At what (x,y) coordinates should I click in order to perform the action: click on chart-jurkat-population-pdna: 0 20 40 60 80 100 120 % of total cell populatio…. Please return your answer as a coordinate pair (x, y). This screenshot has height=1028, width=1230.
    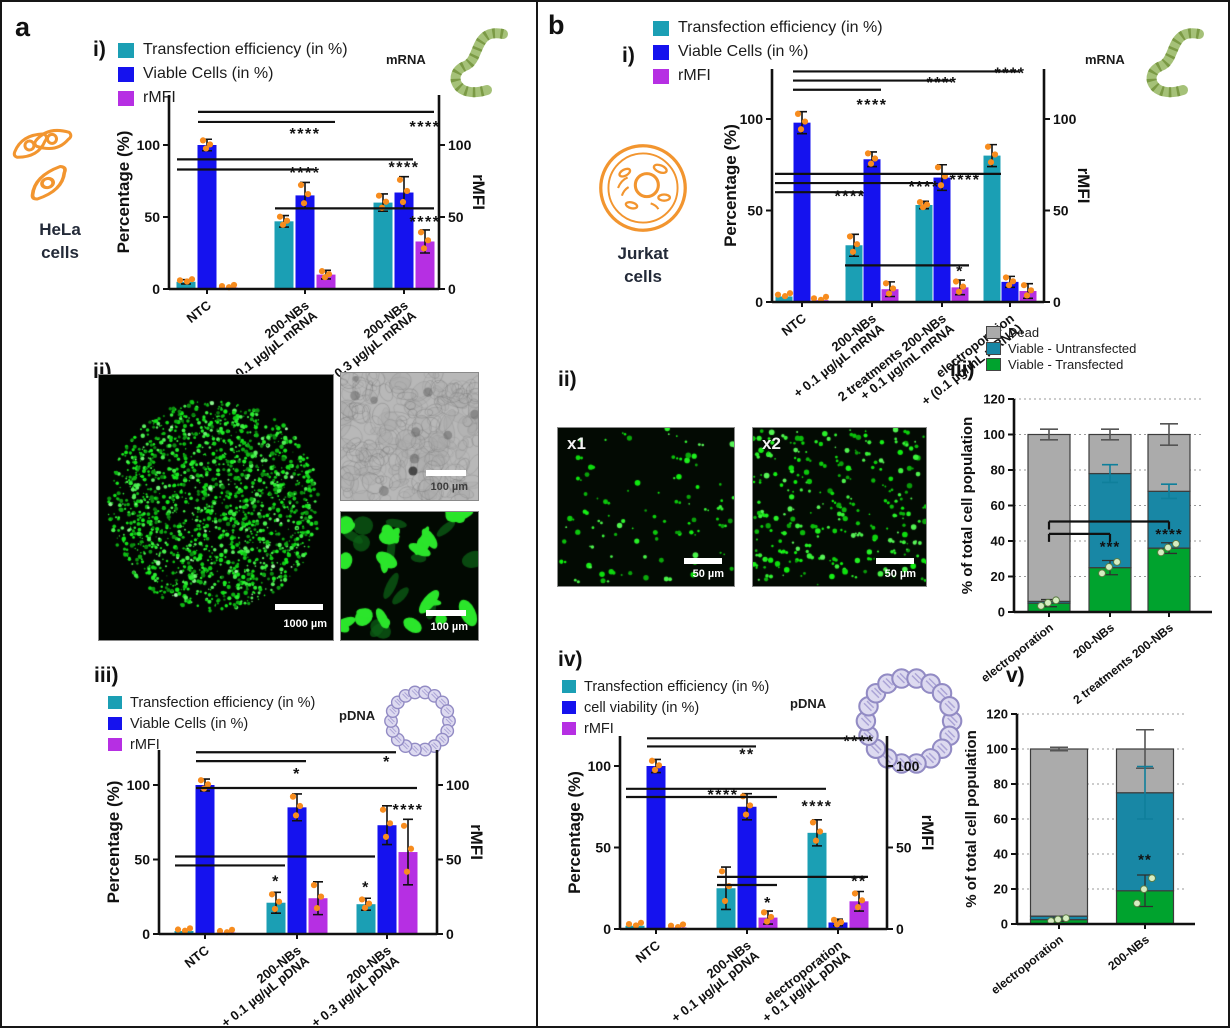
    Looking at the image, I should click on (1095, 858).